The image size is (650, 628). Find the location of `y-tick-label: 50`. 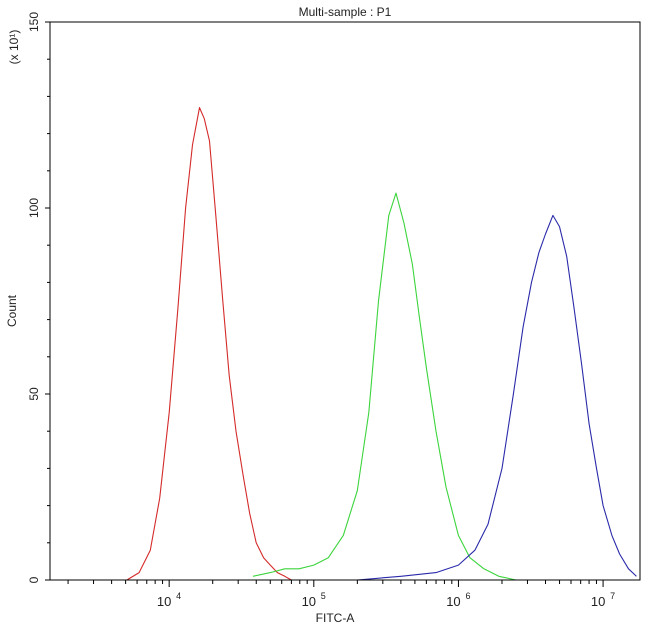

y-tick-label: 50 is located at coordinates (34, 394).